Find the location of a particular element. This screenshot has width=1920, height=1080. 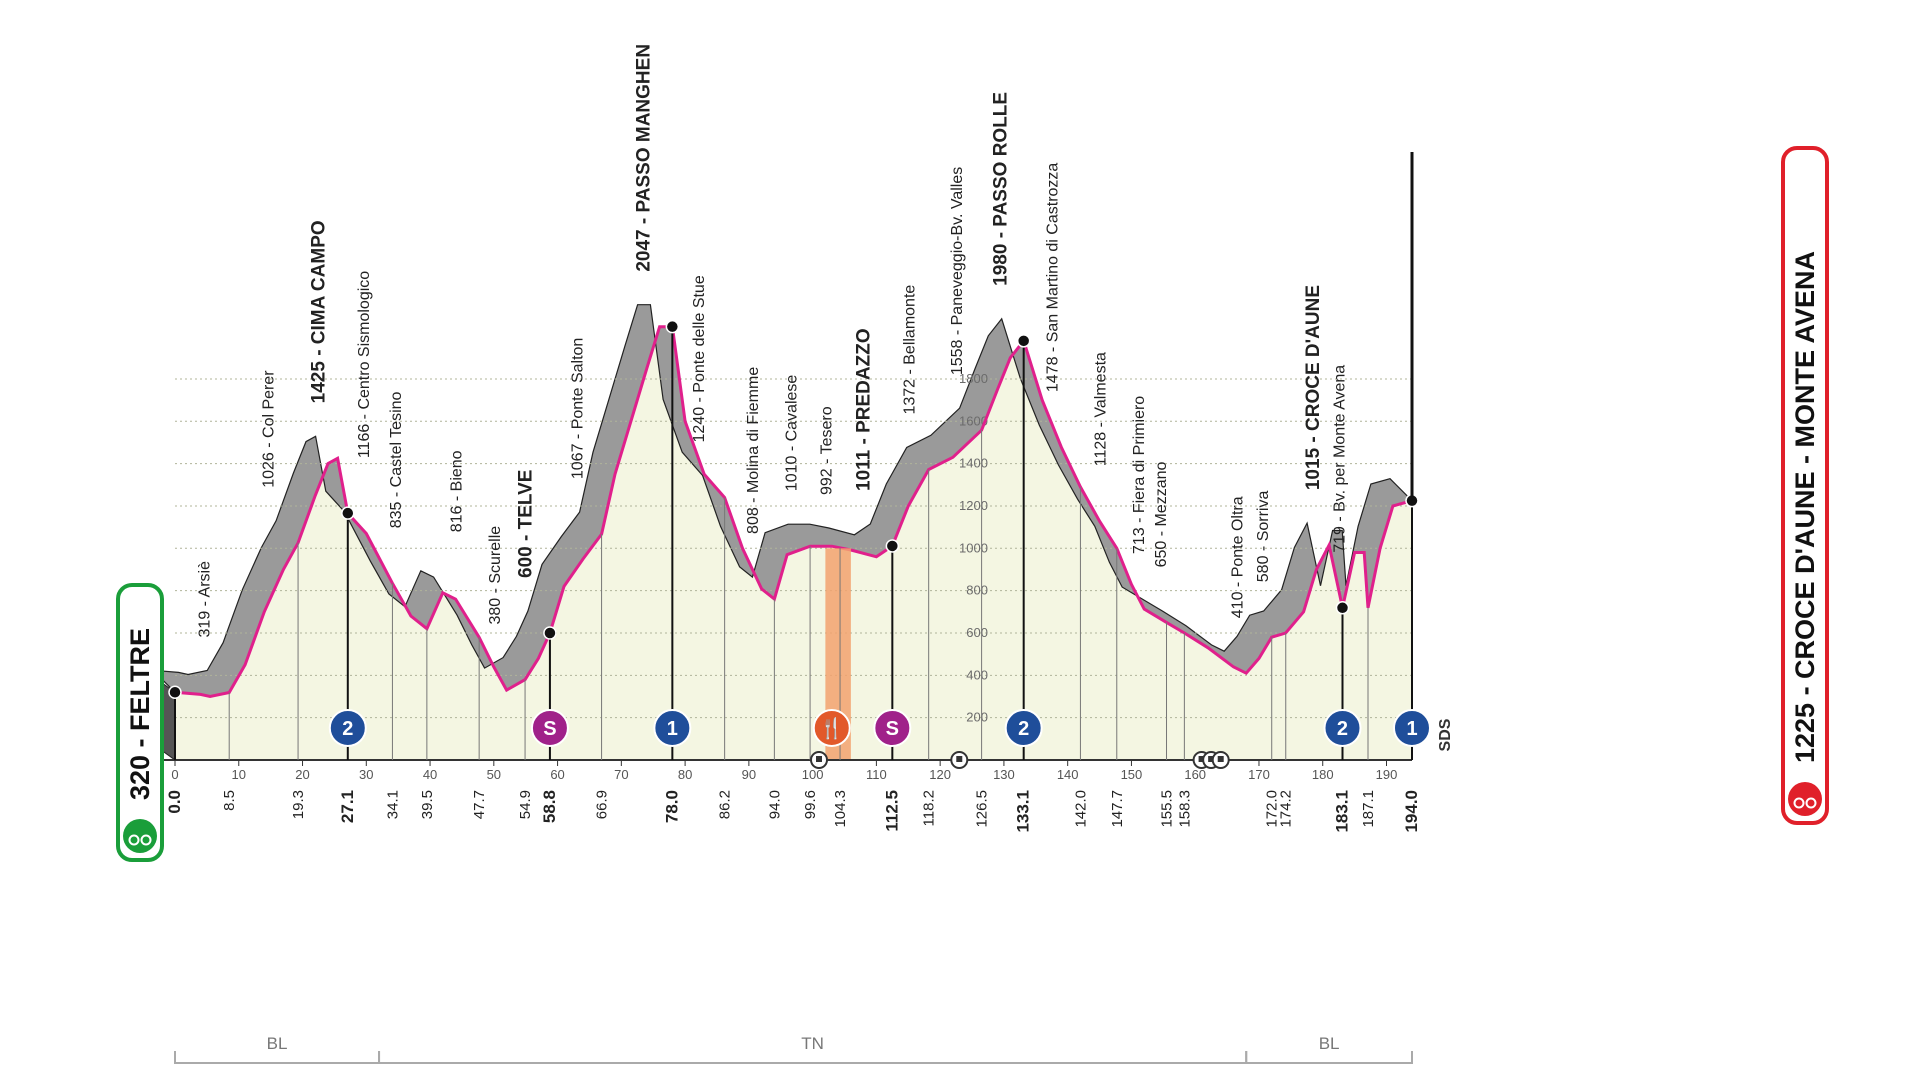

km-label: 78.0 is located at coordinates (671, 806).